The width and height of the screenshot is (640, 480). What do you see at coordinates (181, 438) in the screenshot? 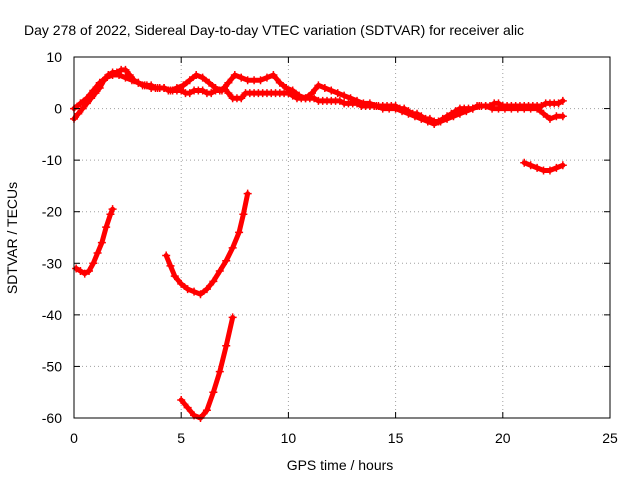
I see `x-tick-label: 5` at bounding box center [181, 438].